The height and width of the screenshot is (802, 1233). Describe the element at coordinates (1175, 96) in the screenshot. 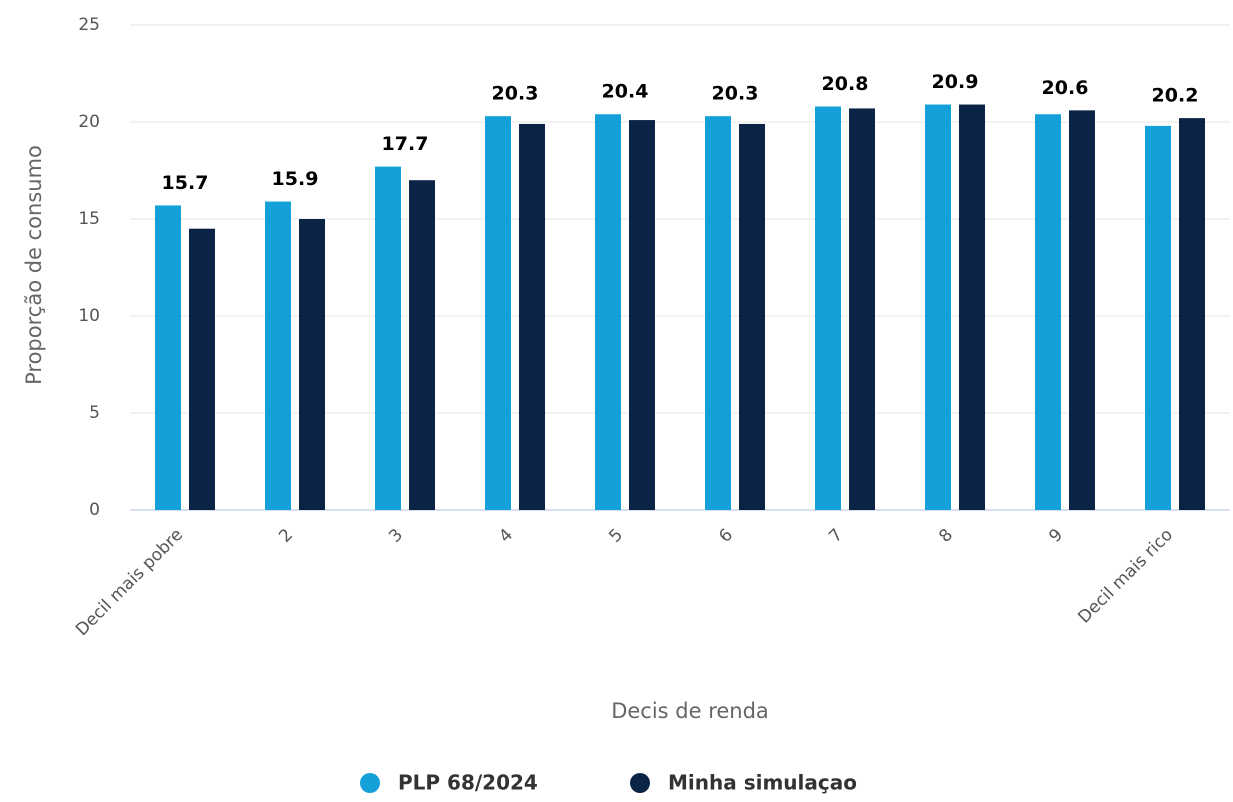

I see `data-label: 20.2` at that location.